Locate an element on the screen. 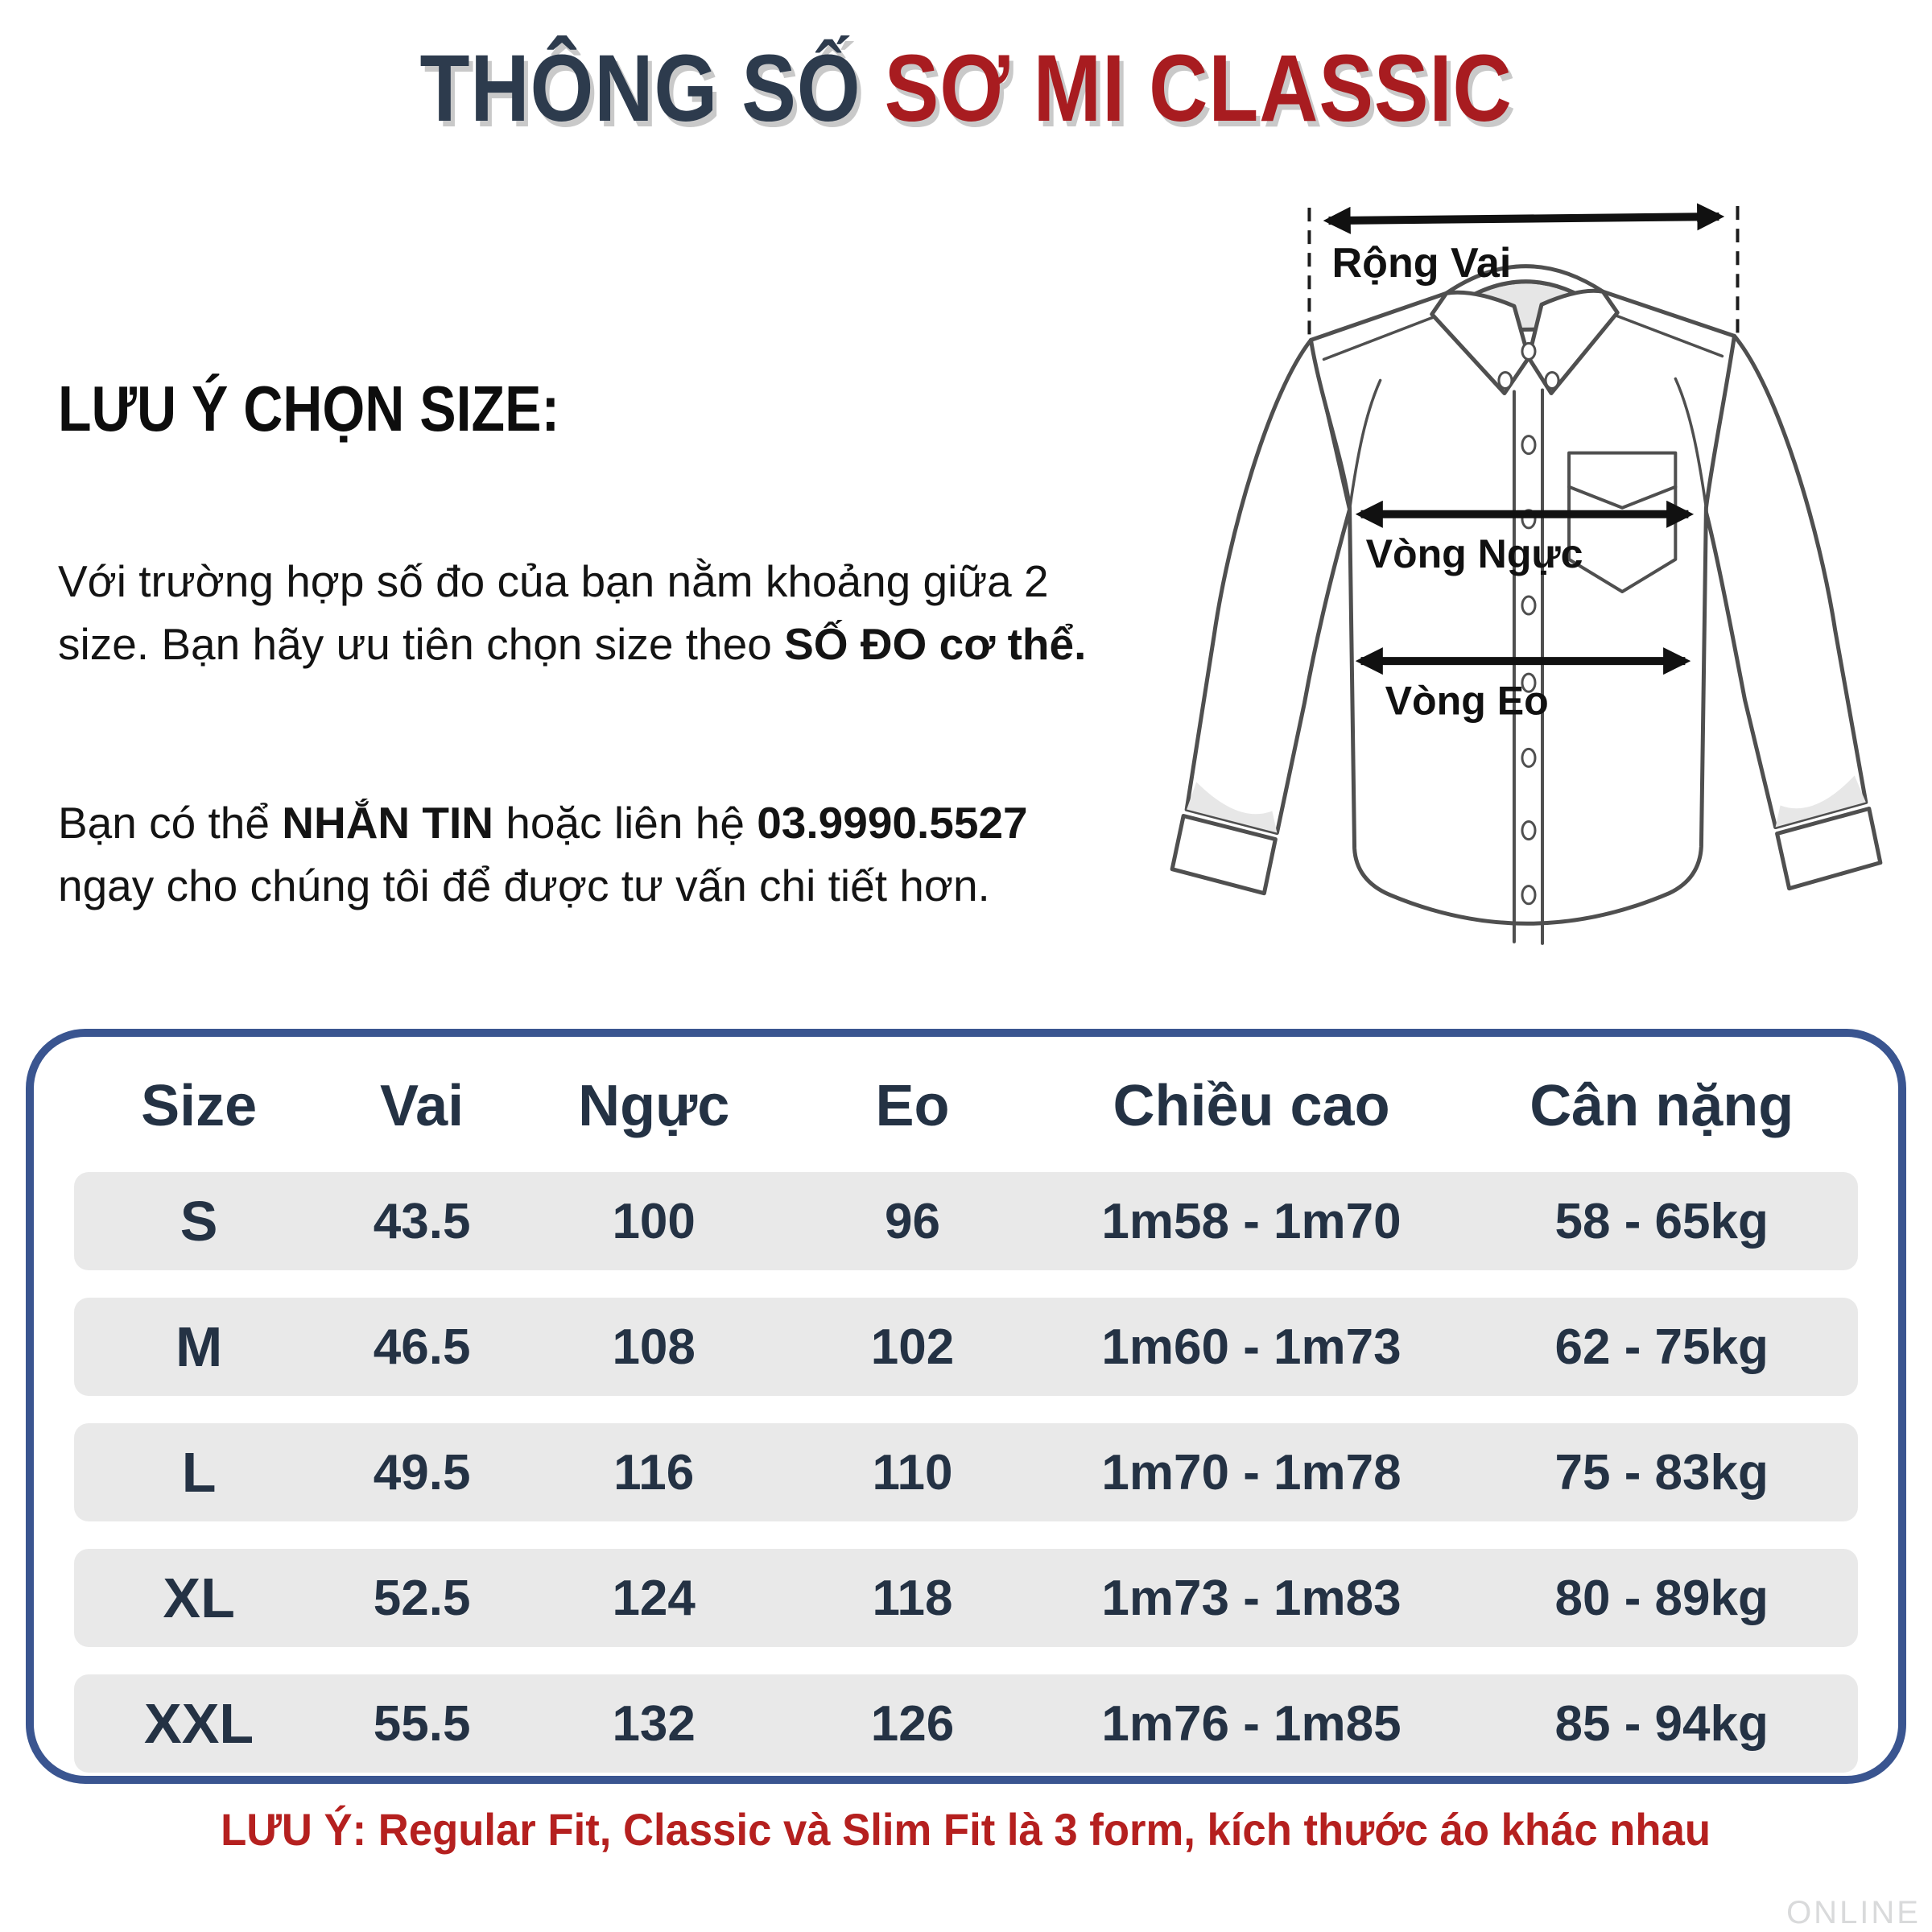 The width and height of the screenshot is (1932, 1932). table-row: M 46.5 108 102 1m60 - 1m73 62 - 75kg is located at coordinates (966, 1347).